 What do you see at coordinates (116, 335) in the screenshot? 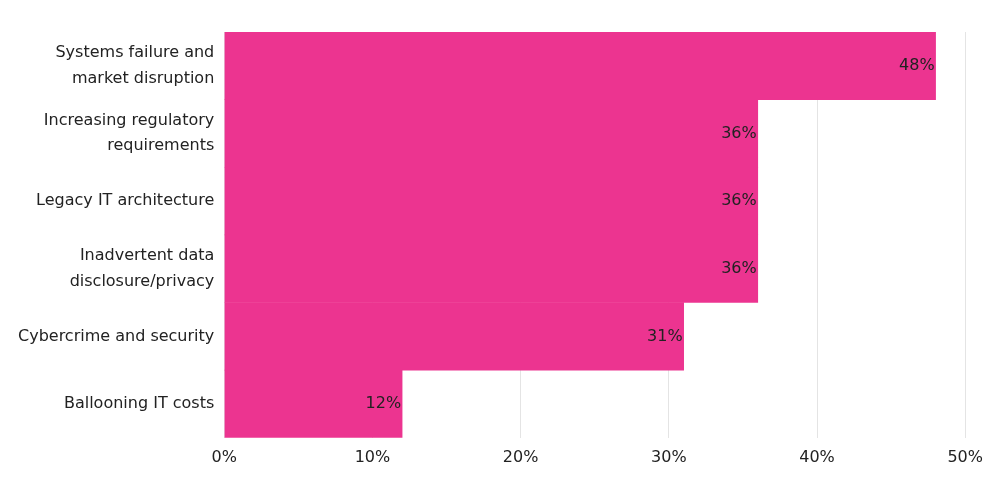
I see `y-tick-label: Cybercrime and security` at bounding box center [116, 335].